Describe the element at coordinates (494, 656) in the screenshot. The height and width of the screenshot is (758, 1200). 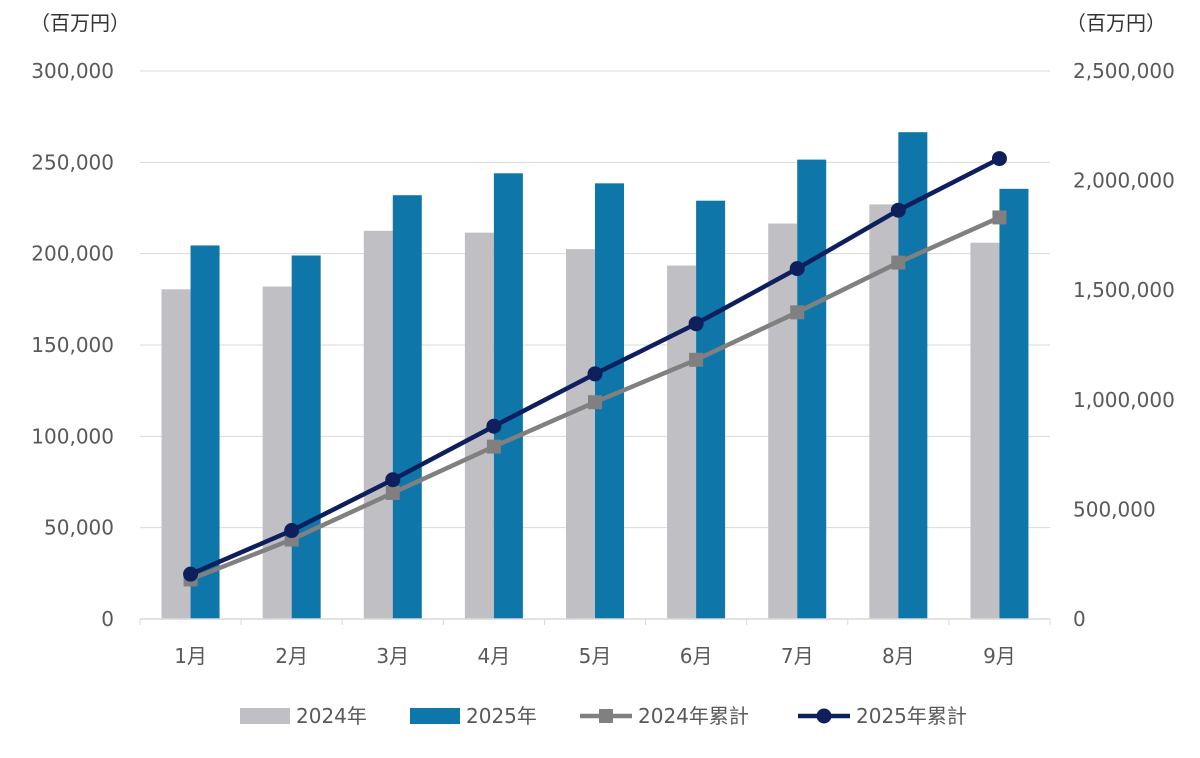
I see `x-tick-label: 4月` at that location.